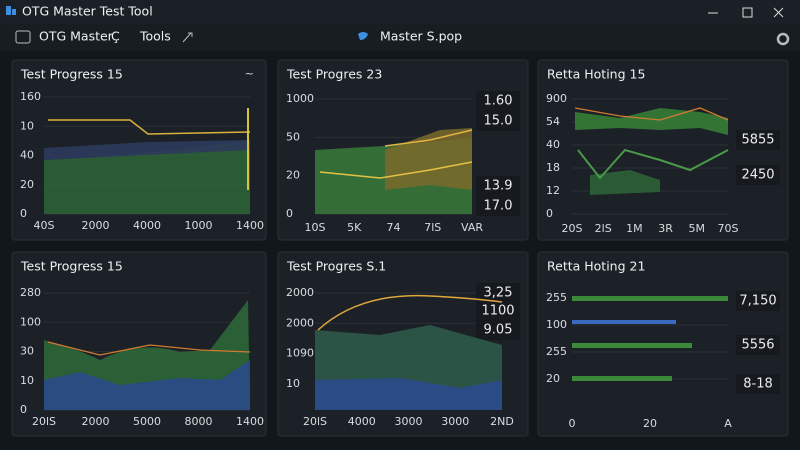  What do you see at coordinates (30, 96) in the screenshot?
I see `y-tick-label: 160` at bounding box center [30, 96].